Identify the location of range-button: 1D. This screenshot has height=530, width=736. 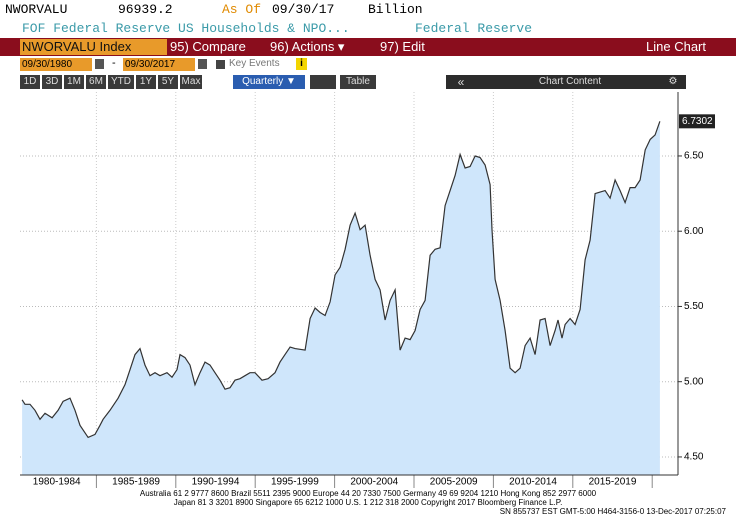
(30, 82).